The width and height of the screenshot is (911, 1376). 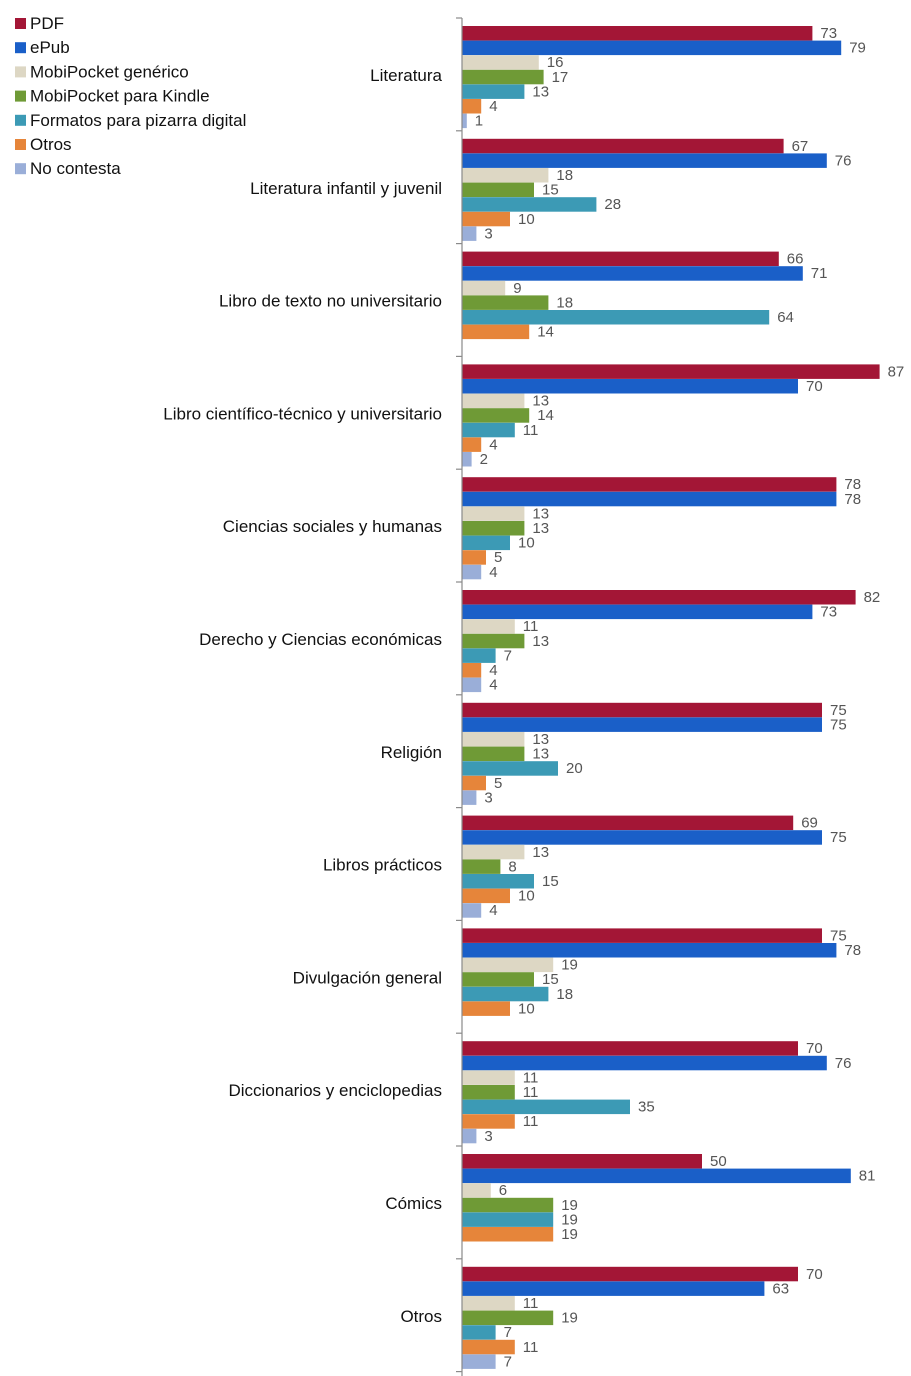 I want to click on value-label-5-2: 11, so click(x=531, y=626).